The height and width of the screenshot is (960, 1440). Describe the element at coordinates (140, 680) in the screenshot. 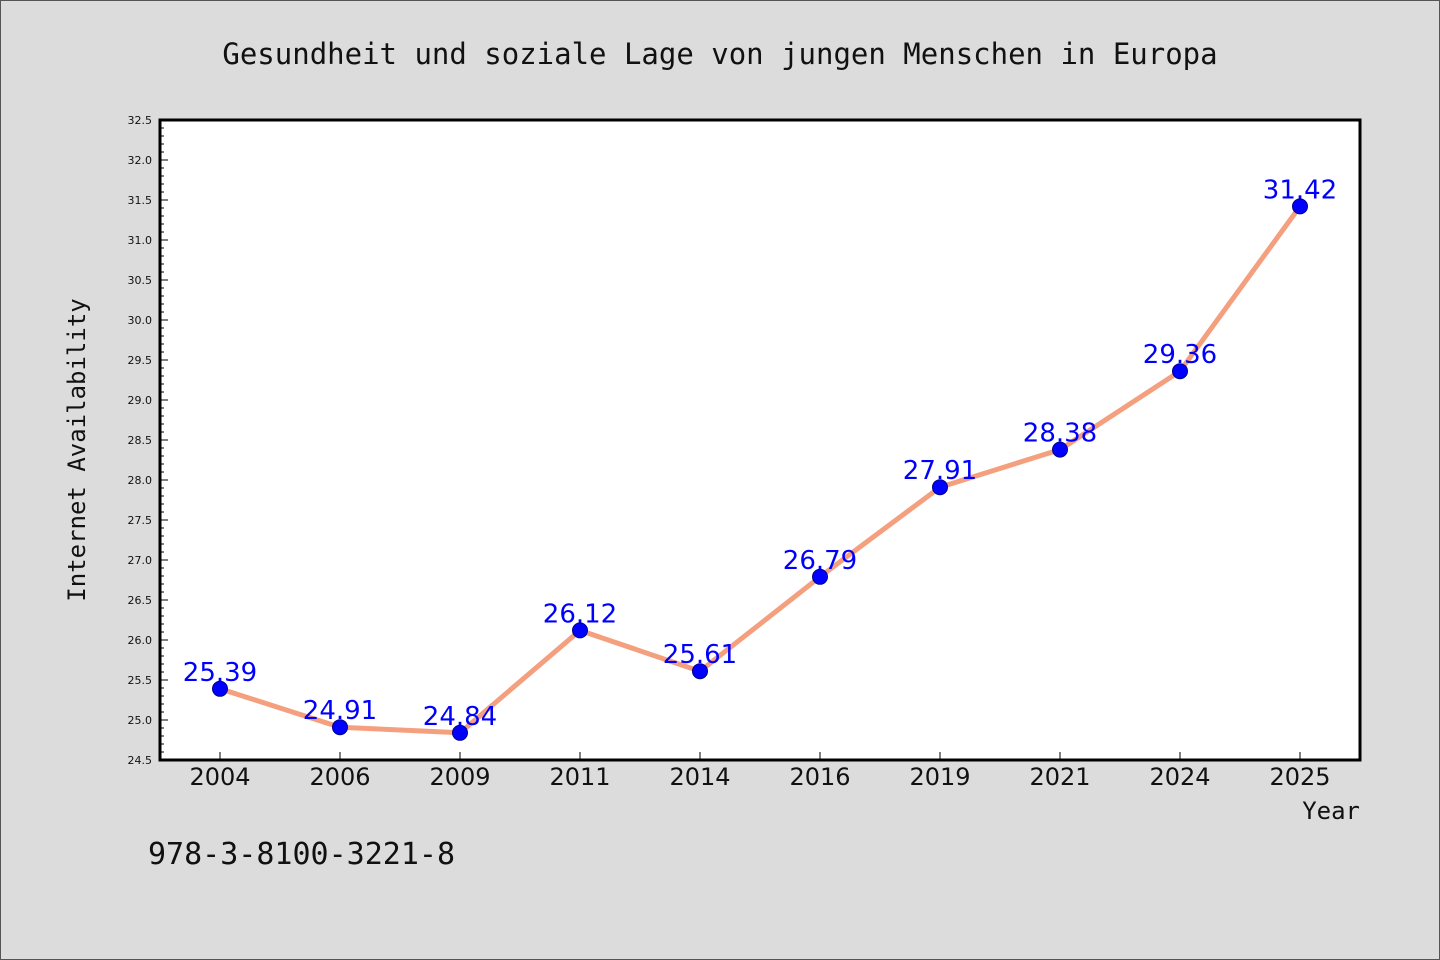

I see `y-tick-label: 25.5` at that location.